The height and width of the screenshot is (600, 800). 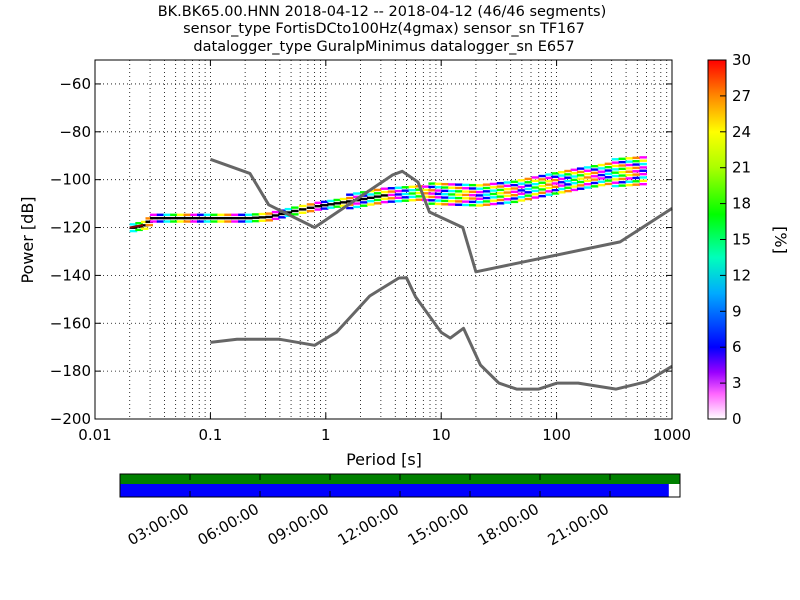 I want to click on x-tick-label: 0.01, so click(x=94, y=435).